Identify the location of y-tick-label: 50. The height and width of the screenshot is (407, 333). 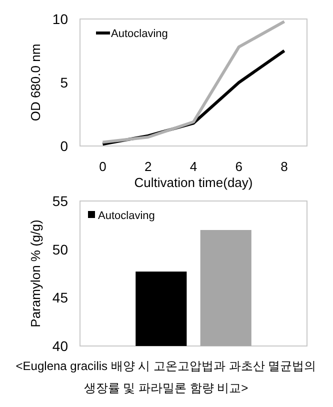
(60, 249).